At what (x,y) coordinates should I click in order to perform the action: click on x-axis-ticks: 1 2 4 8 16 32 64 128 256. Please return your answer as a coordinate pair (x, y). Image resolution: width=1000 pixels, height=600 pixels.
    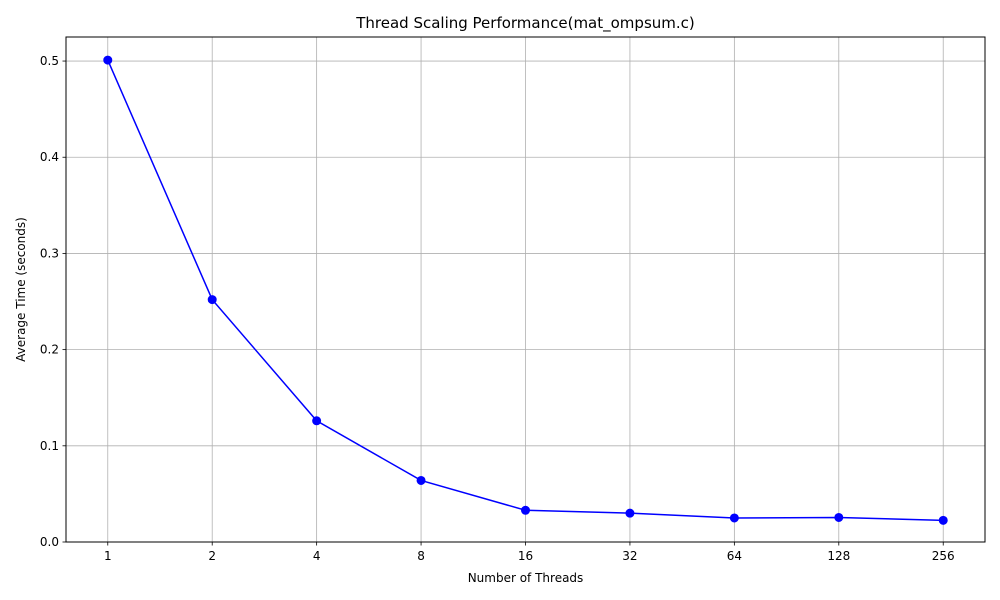
    Looking at the image, I should click on (529, 552).